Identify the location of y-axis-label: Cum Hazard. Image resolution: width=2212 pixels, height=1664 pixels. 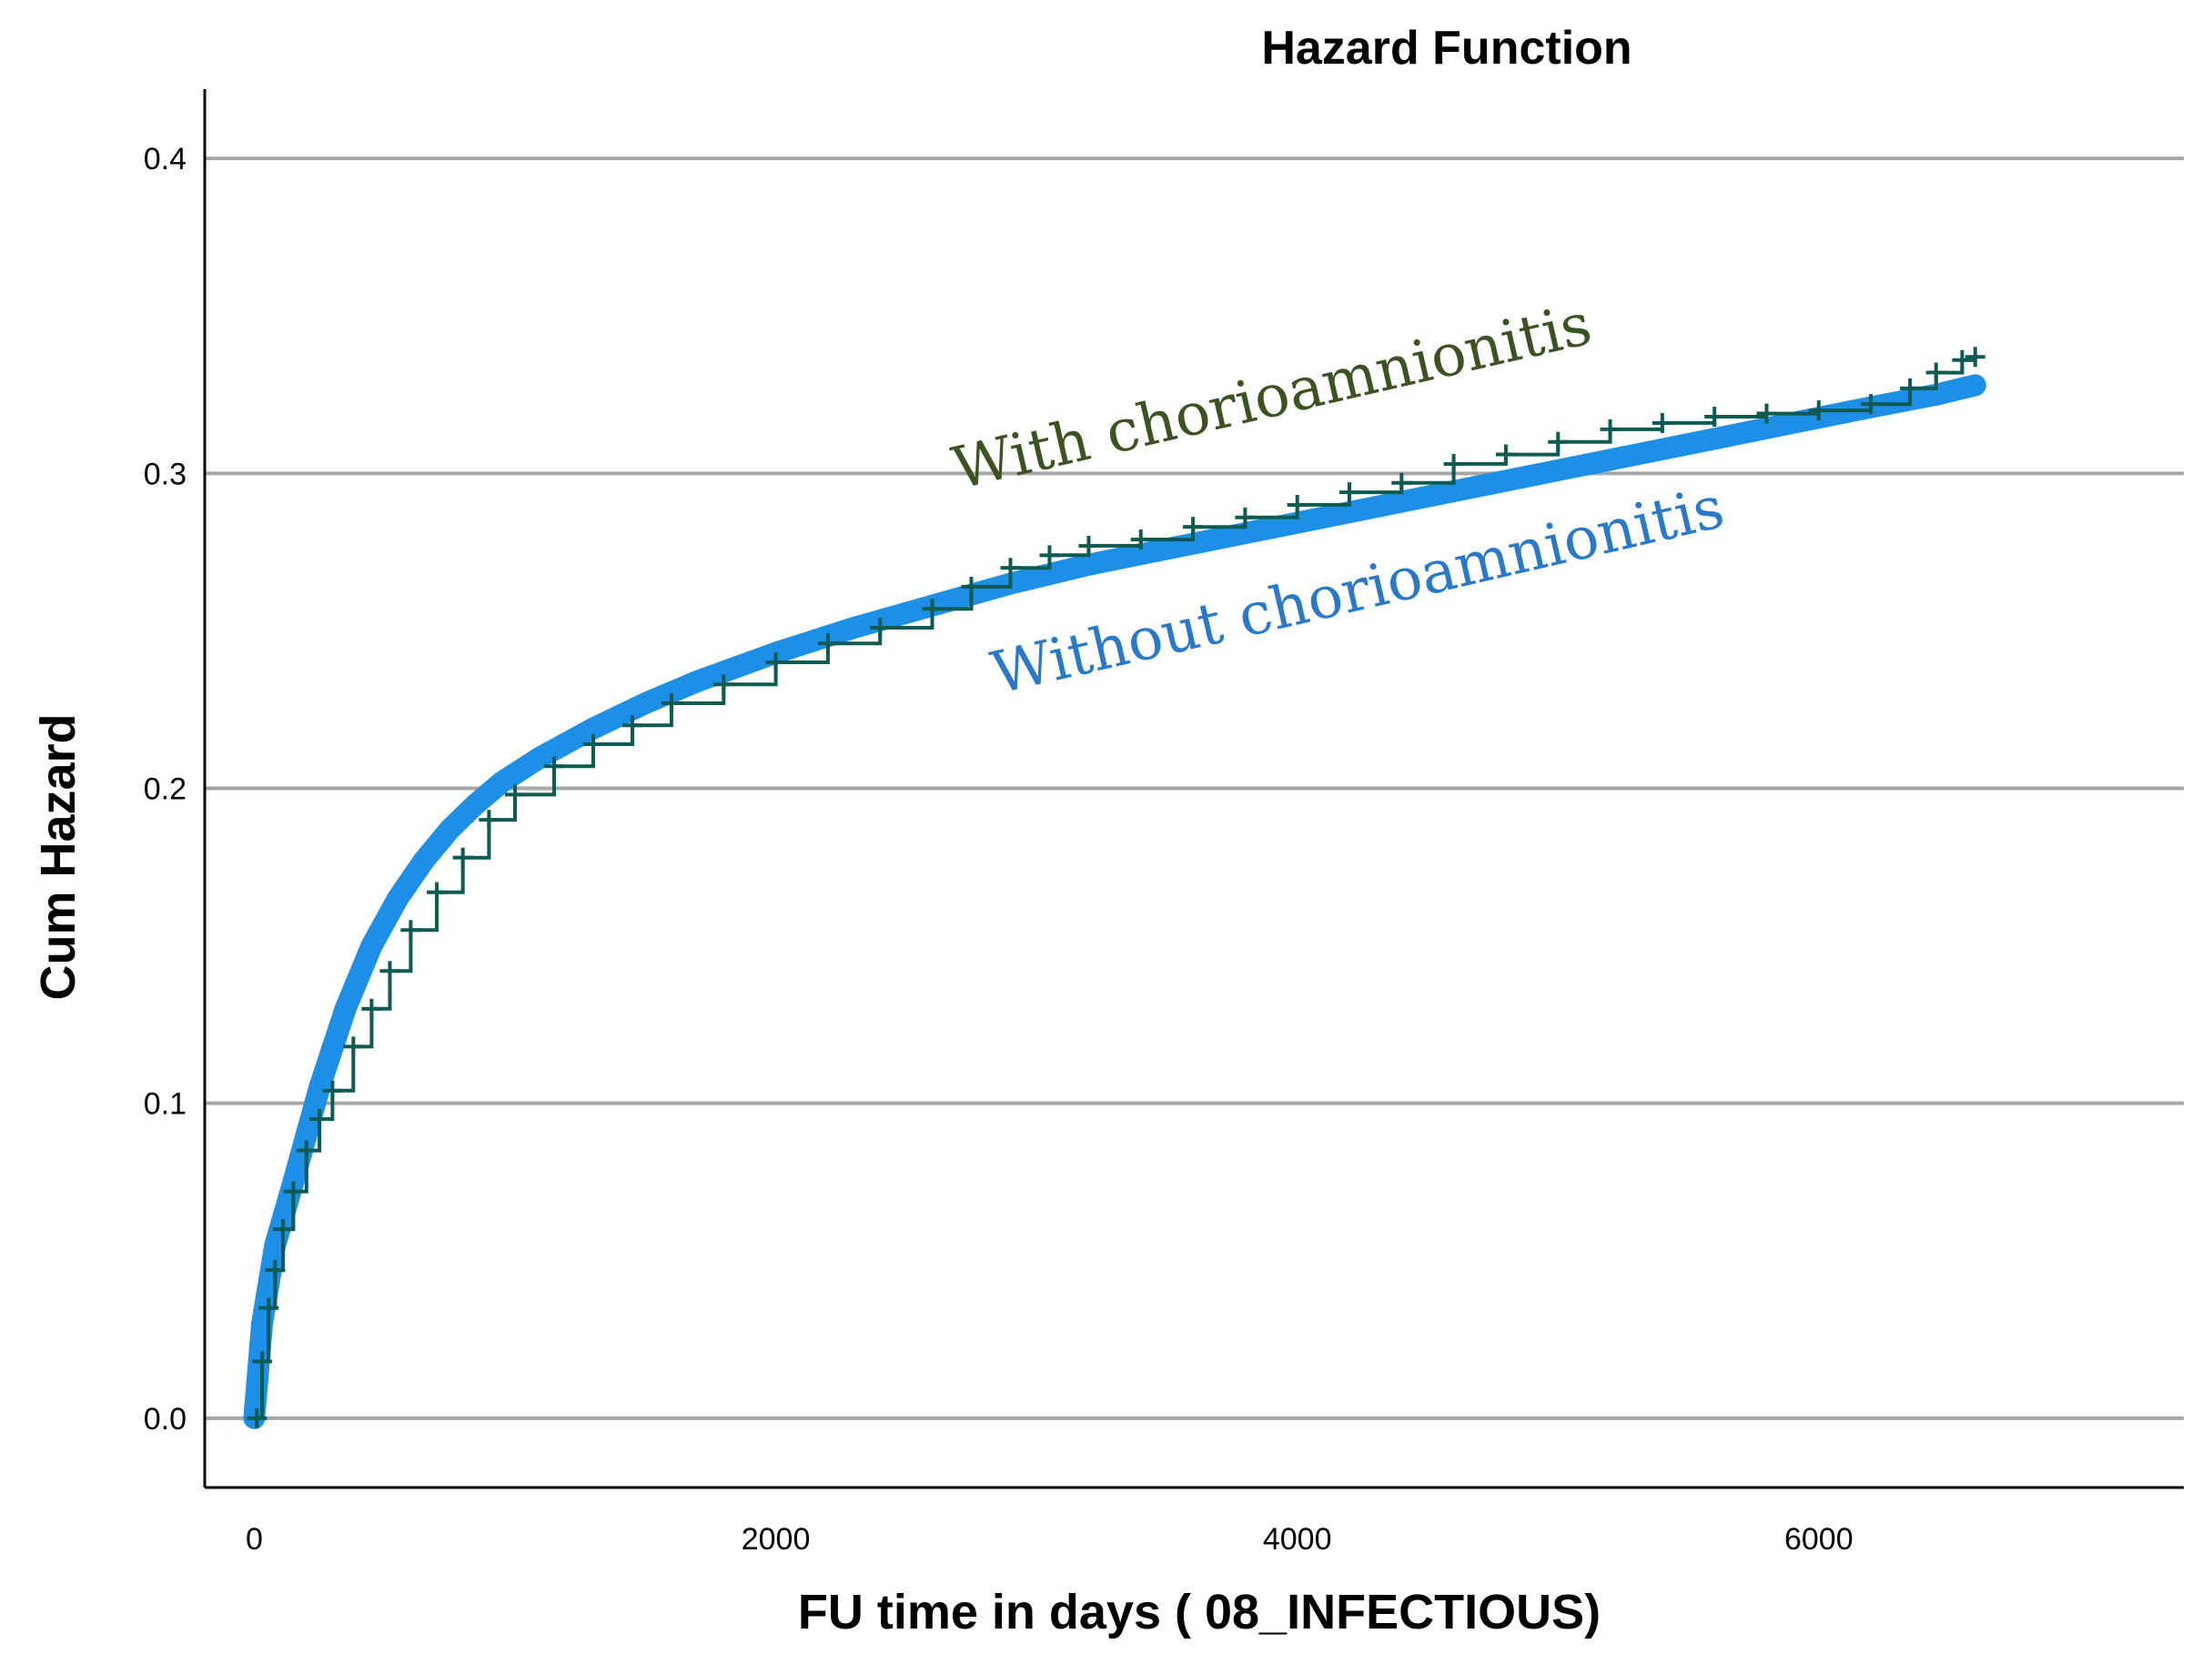
(58, 856).